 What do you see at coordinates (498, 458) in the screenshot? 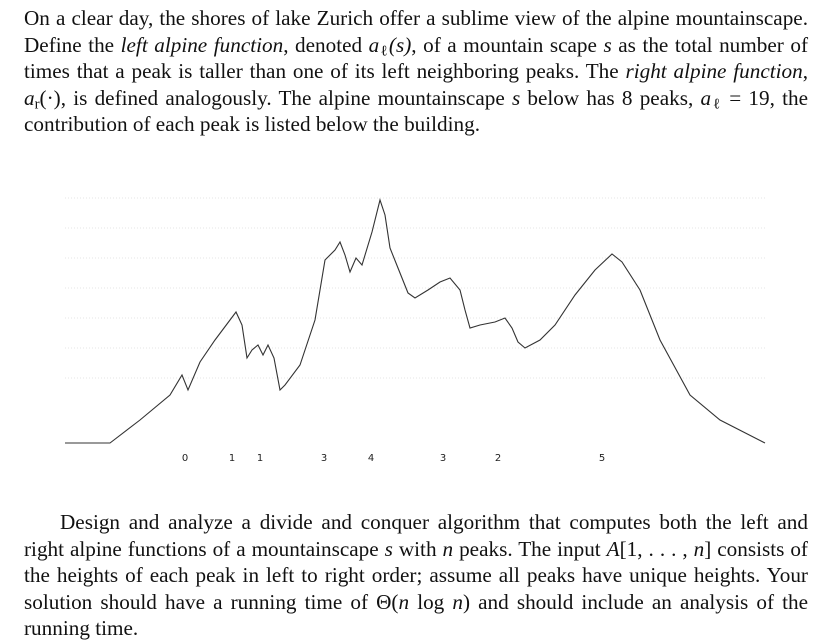
I see `peak-label: 2` at bounding box center [498, 458].